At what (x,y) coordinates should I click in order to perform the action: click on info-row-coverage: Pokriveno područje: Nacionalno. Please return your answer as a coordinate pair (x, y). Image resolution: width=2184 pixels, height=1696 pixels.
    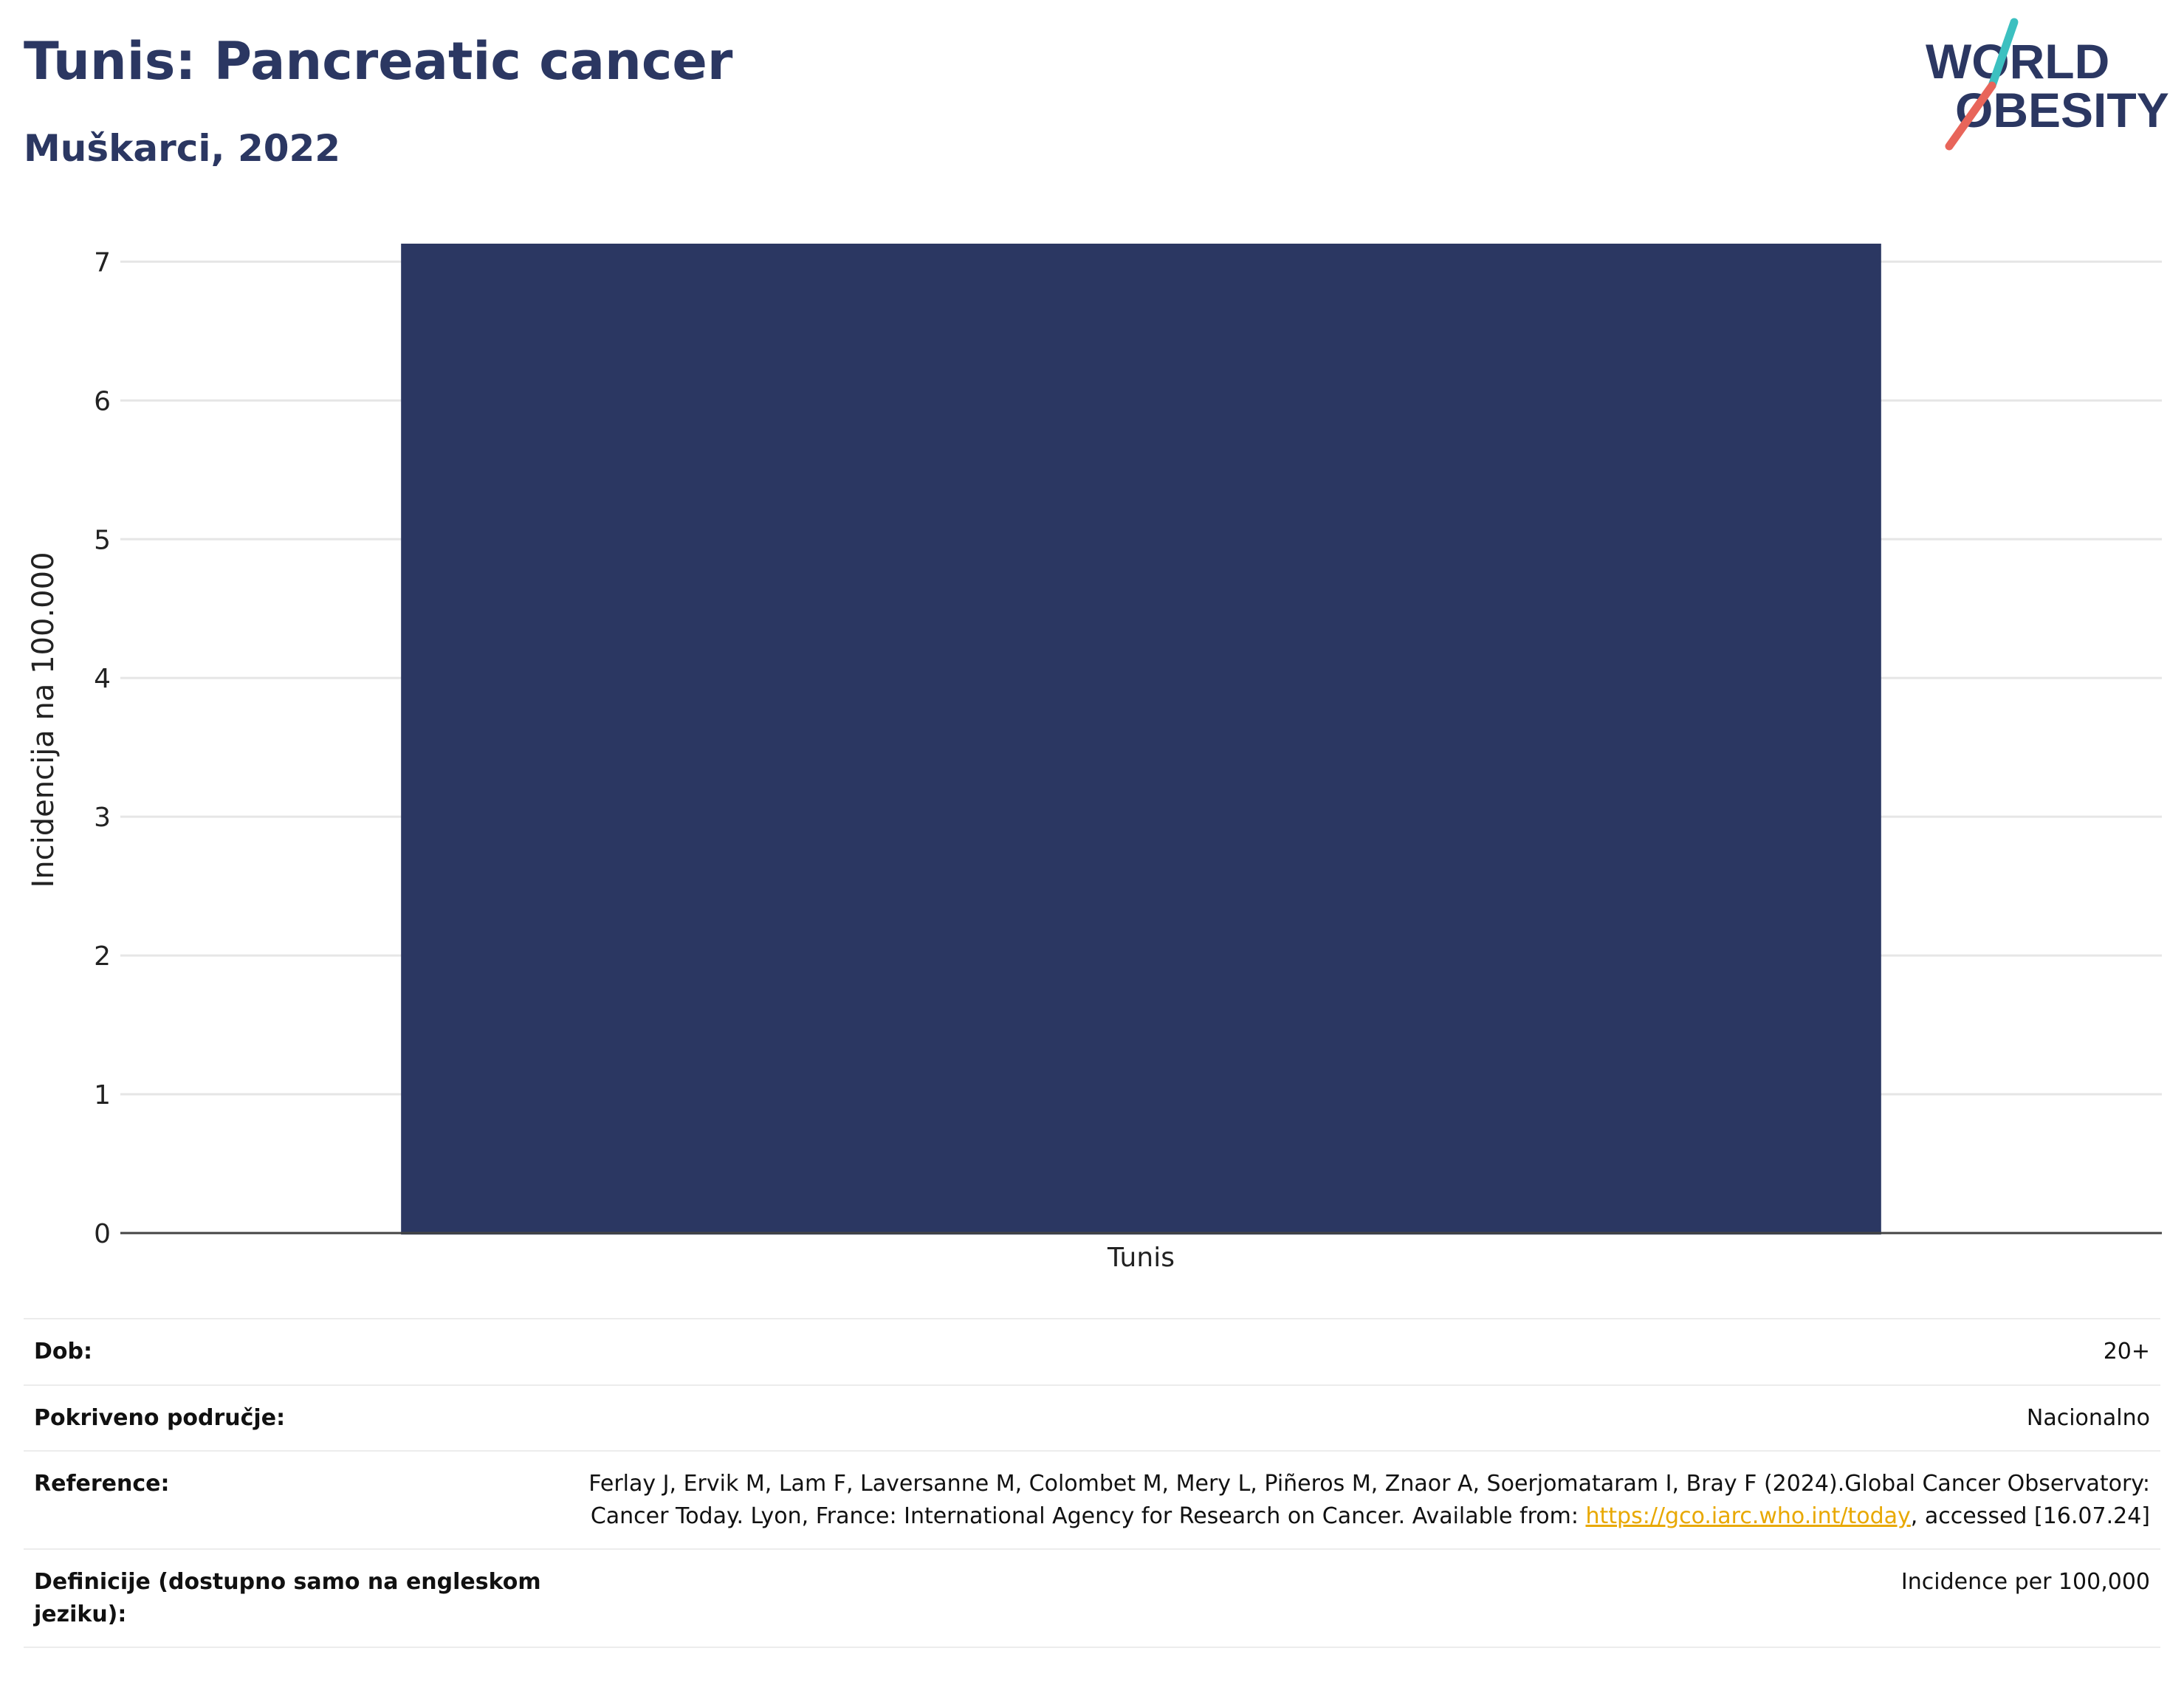
    Looking at the image, I should click on (1092, 1418).